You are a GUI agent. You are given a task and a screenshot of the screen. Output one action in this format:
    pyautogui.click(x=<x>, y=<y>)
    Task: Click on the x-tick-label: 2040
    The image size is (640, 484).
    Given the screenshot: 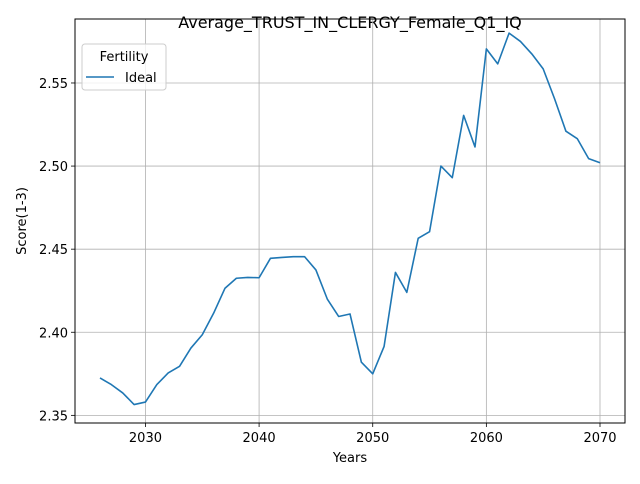 What is the action you would take?
    pyautogui.click(x=259, y=438)
    